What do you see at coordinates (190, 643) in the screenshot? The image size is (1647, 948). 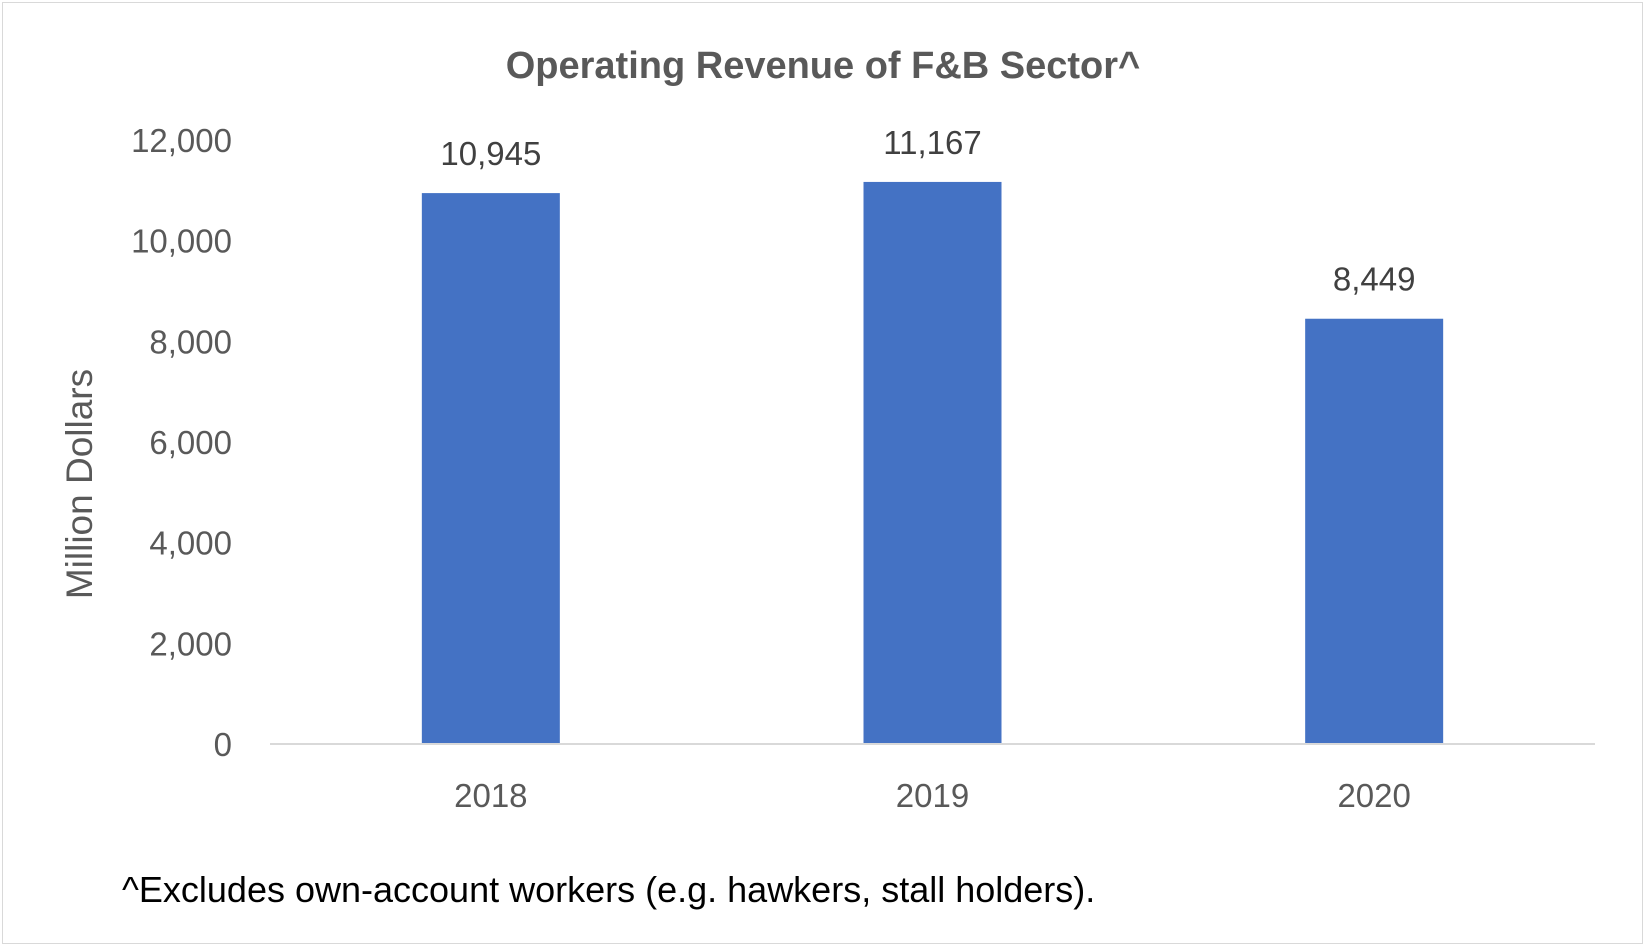 I see `y-tick-label: 2,000` at bounding box center [190, 643].